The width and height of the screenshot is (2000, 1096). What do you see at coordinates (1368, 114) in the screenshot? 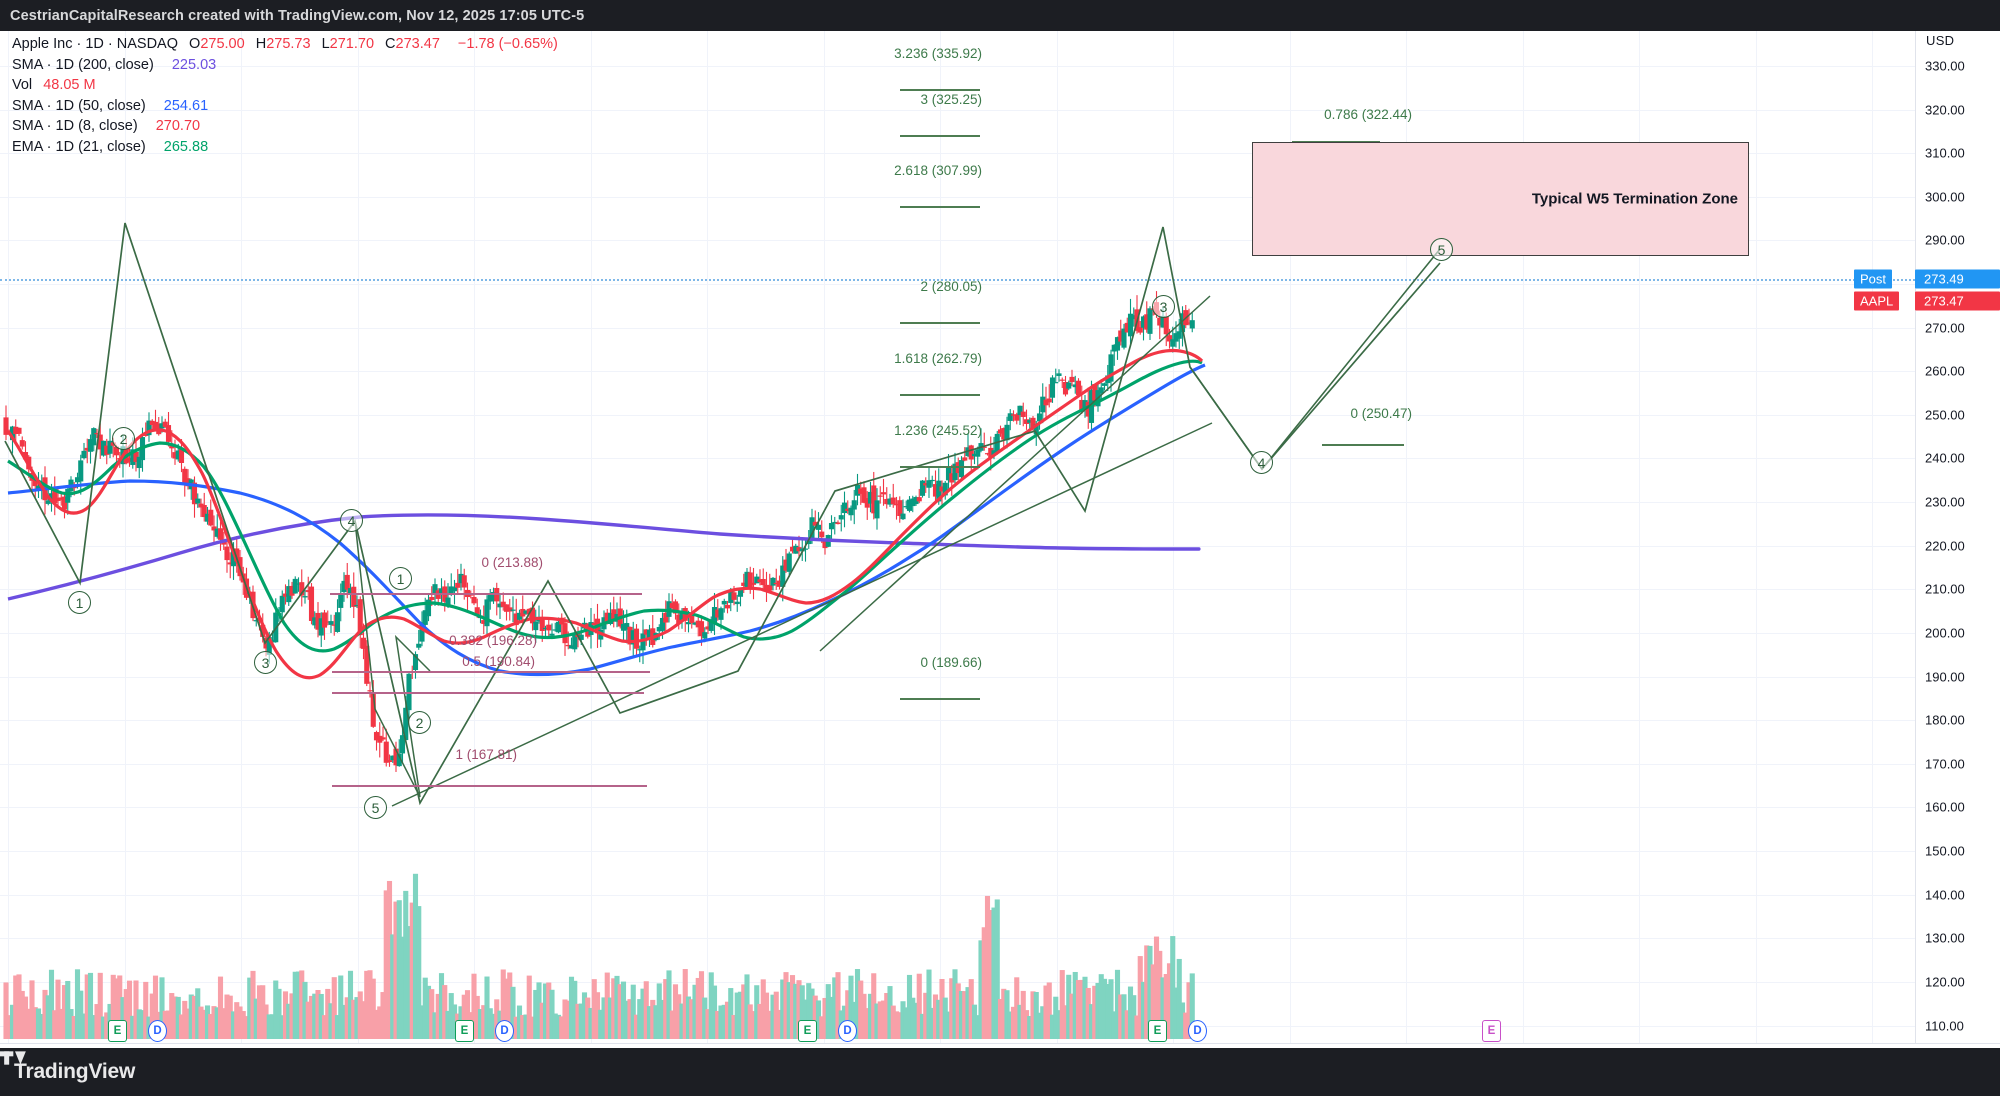
I see `fib-label: 0.786 (322.44)` at bounding box center [1368, 114].